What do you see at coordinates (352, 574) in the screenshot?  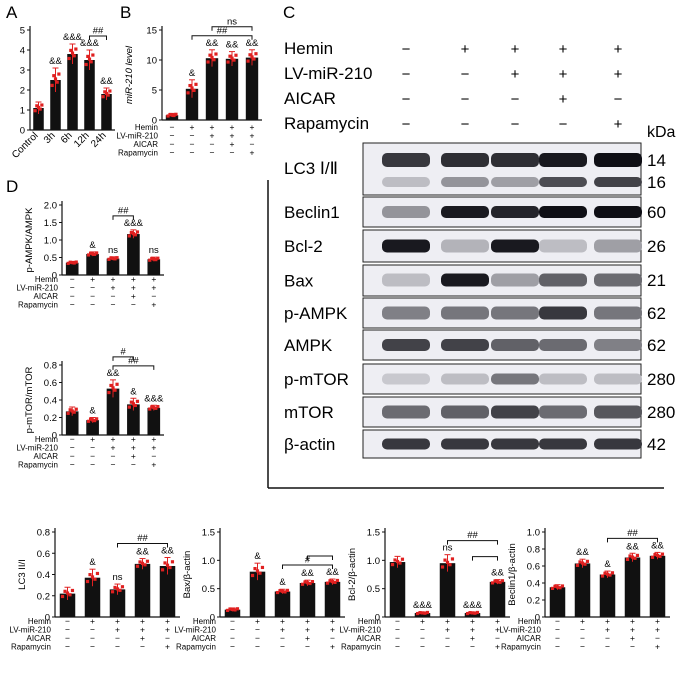 I see `y-axis-label: Bcl-2/β-actin` at bounding box center [352, 574].